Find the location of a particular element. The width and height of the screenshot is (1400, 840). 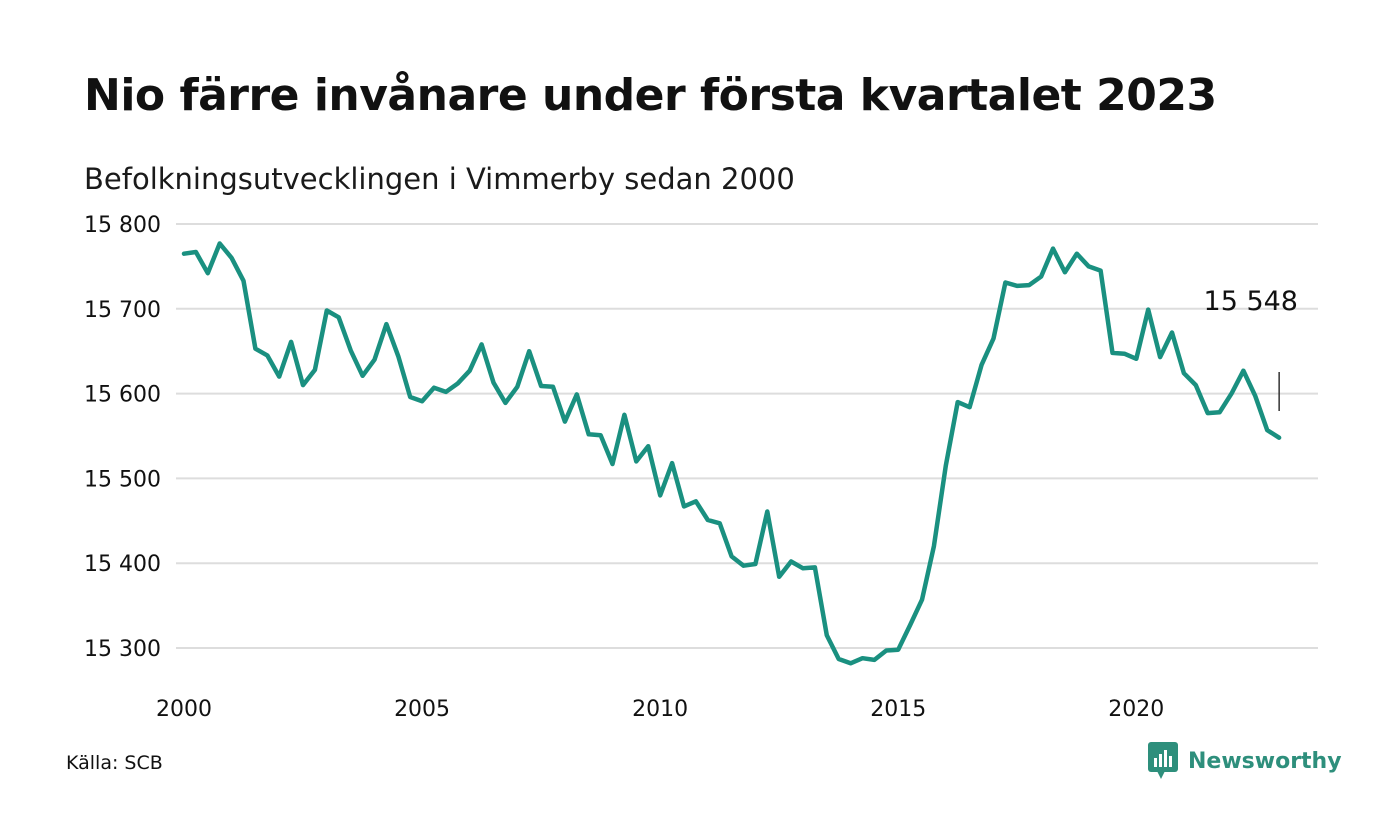

y-tick-label: 15 500 is located at coordinates (122, 479).